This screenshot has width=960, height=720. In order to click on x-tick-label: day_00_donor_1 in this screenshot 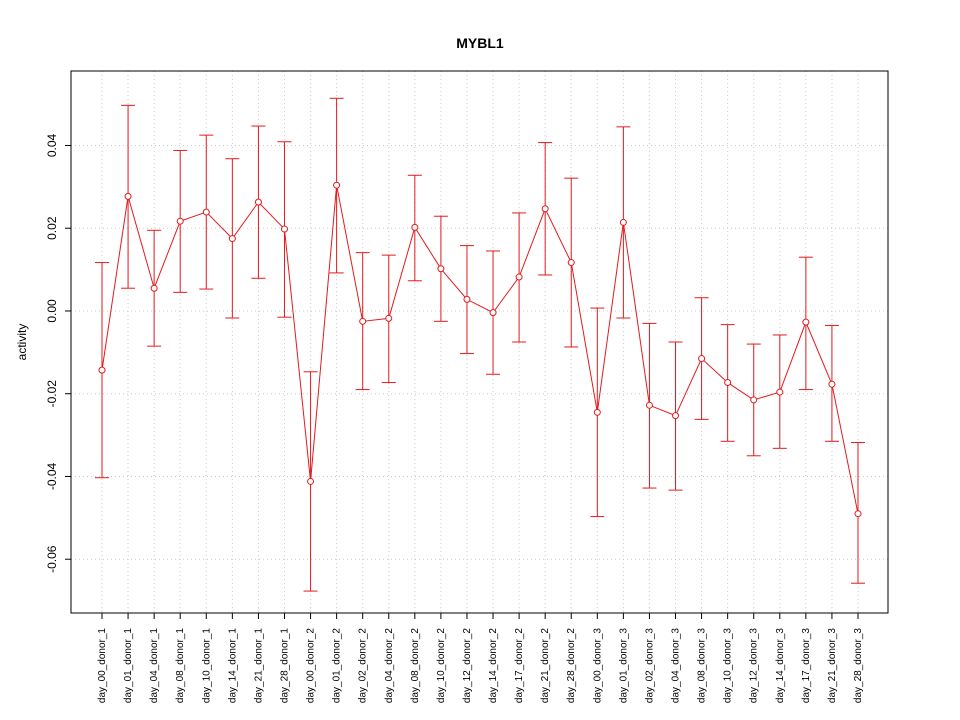, I will do `click(102, 666)`.